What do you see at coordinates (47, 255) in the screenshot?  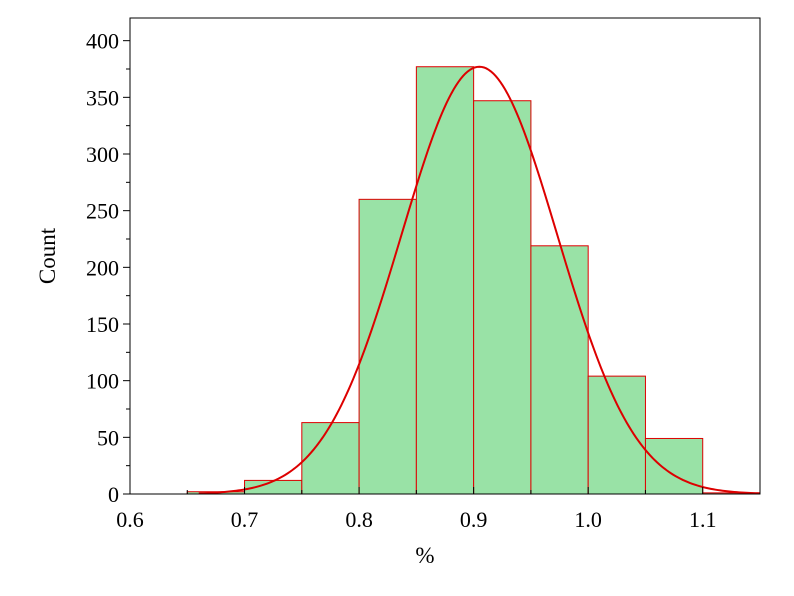 I see `y-axis-title: Count` at bounding box center [47, 255].